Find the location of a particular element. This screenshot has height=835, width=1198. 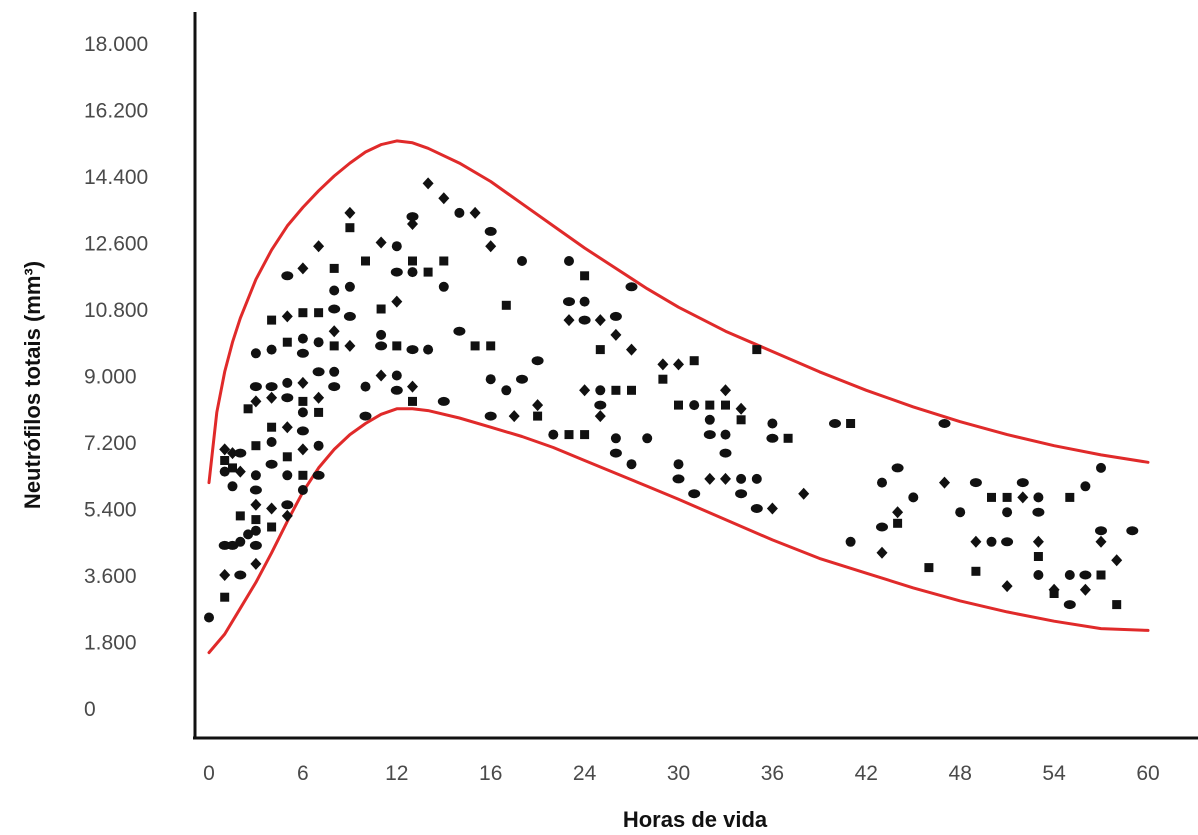

x-tick-label: 60 is located at coordinates (1147, 773).